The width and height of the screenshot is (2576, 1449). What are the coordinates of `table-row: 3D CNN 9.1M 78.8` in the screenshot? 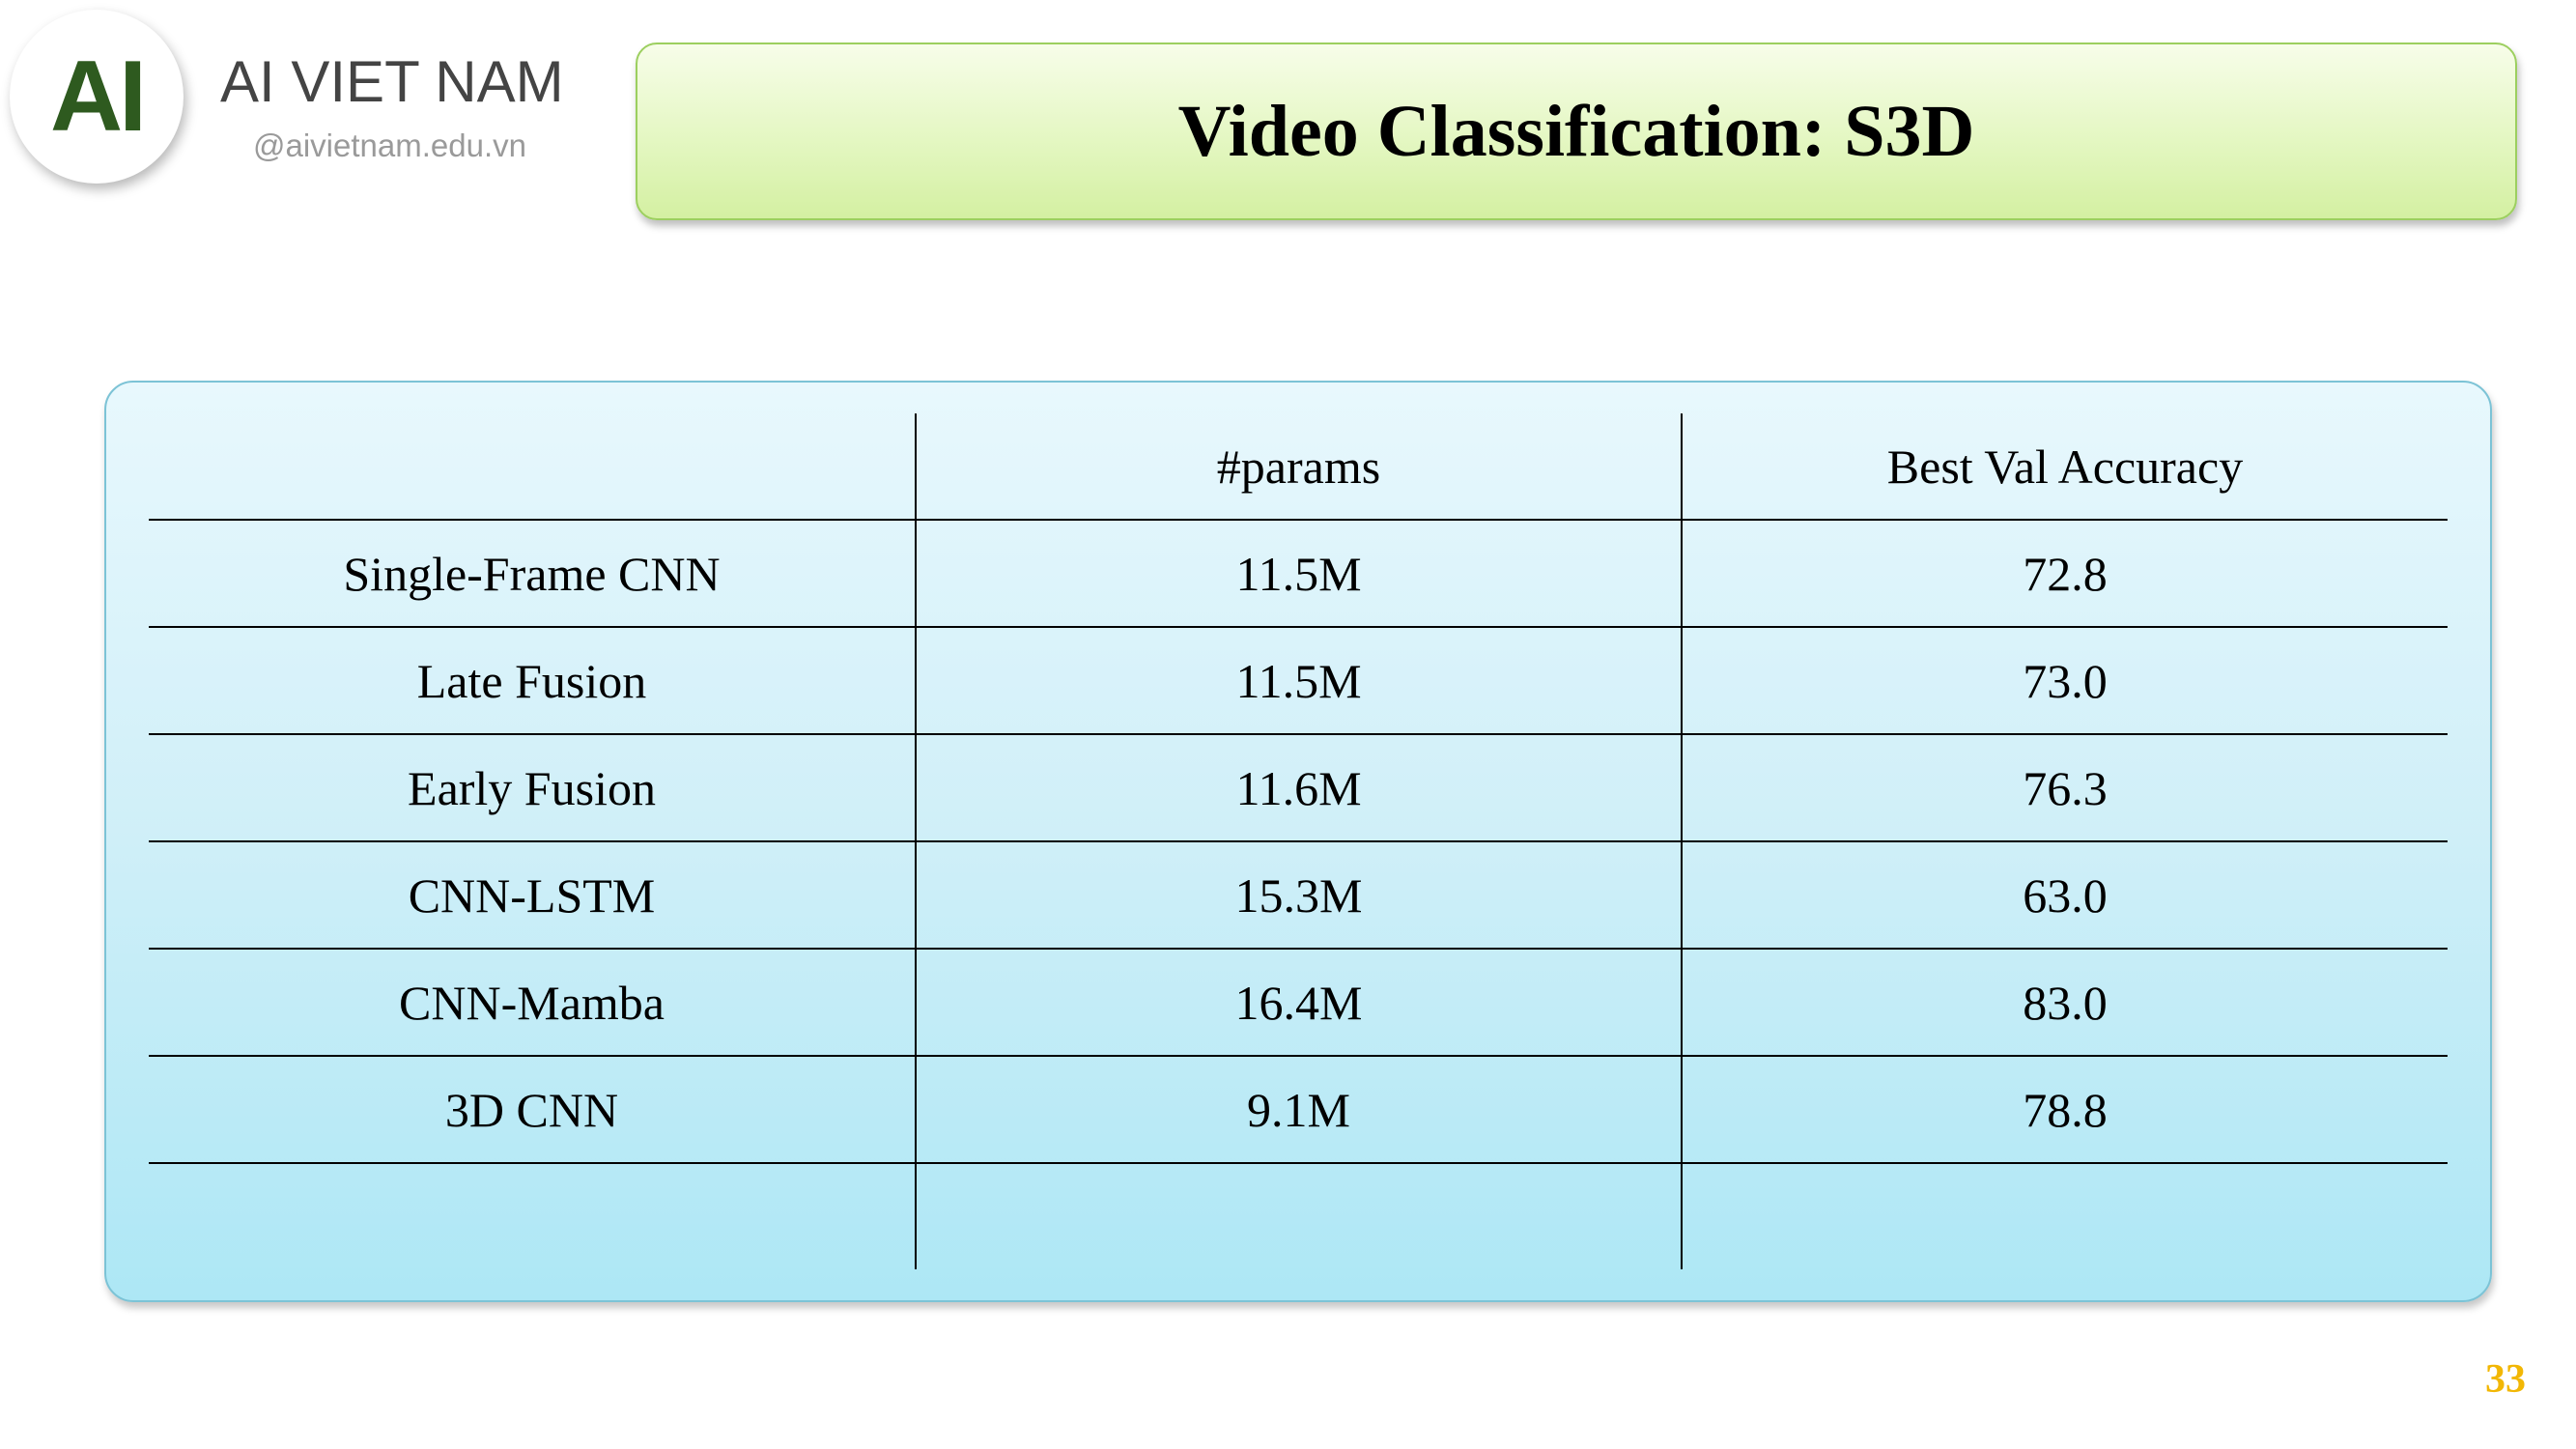 It's located at (1298, 1110).